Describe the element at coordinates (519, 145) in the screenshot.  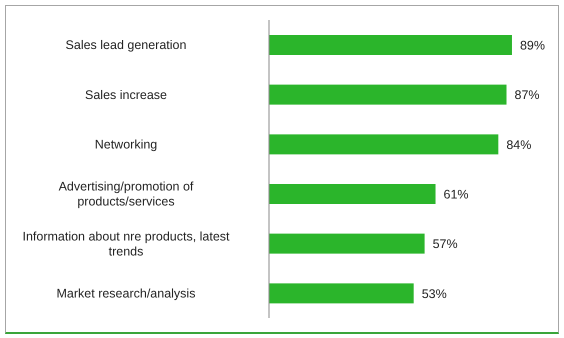
I see `data-label: 84%` at that location.